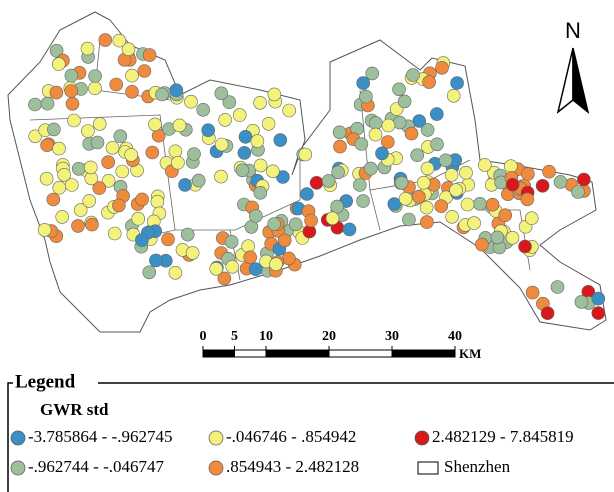 This screenshot has height=492, width=614. What do you see at coordinates (234, 336) in the screenshot?
I see `scale-label: 5` at bounding box center [234, 336].